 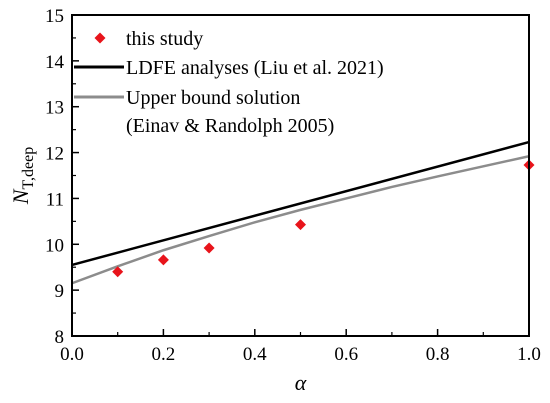 What do you see at coordinates (300, 347) in the screenshot?
I see `x-axis-ticks: 0.0 0.2 0.4 0.6 0.8 1.0` at bounding box center [300, 347].